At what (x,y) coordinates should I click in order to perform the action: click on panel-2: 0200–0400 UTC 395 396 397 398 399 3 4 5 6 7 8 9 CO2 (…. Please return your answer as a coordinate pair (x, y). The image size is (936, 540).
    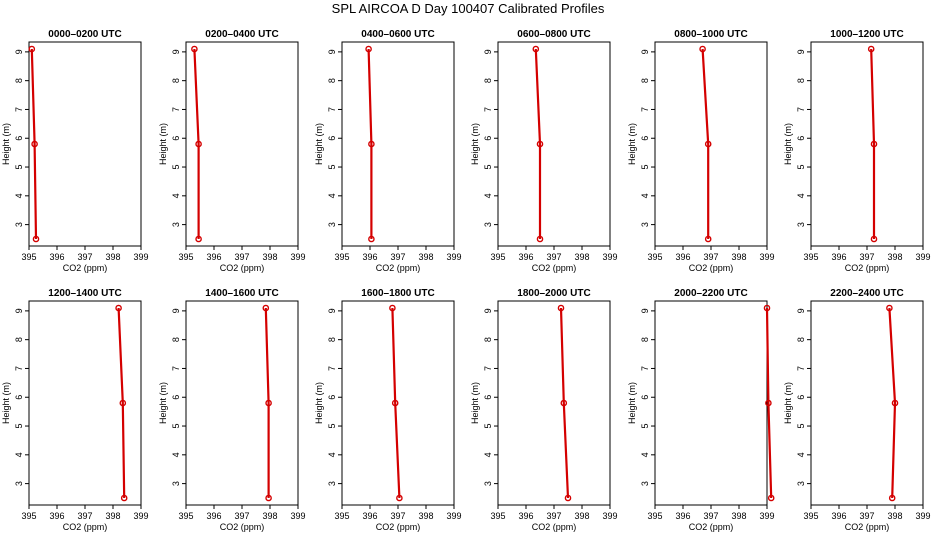
    Looking at the image, I should click on (232, 151).